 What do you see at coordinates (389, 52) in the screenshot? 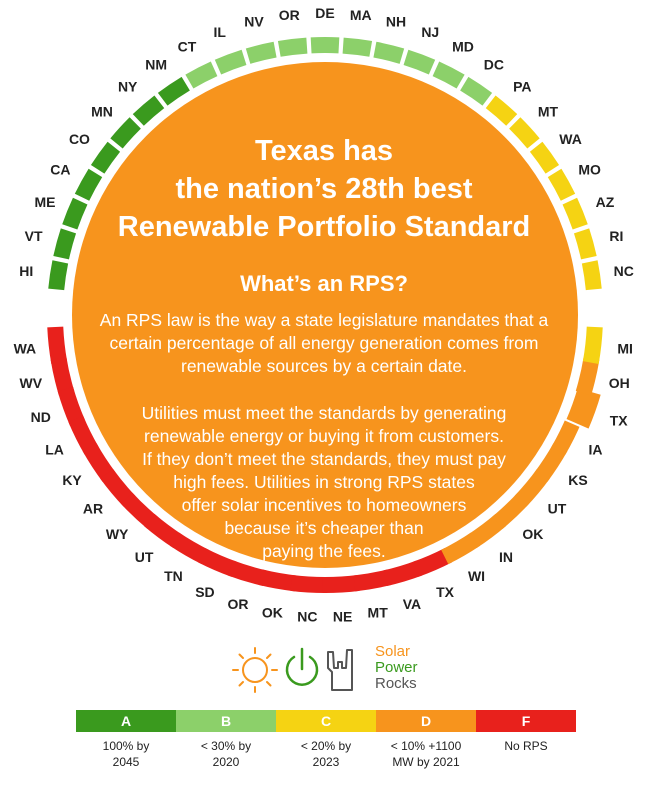
I see `upper-segment-nh` at bounding box center [389, 52].